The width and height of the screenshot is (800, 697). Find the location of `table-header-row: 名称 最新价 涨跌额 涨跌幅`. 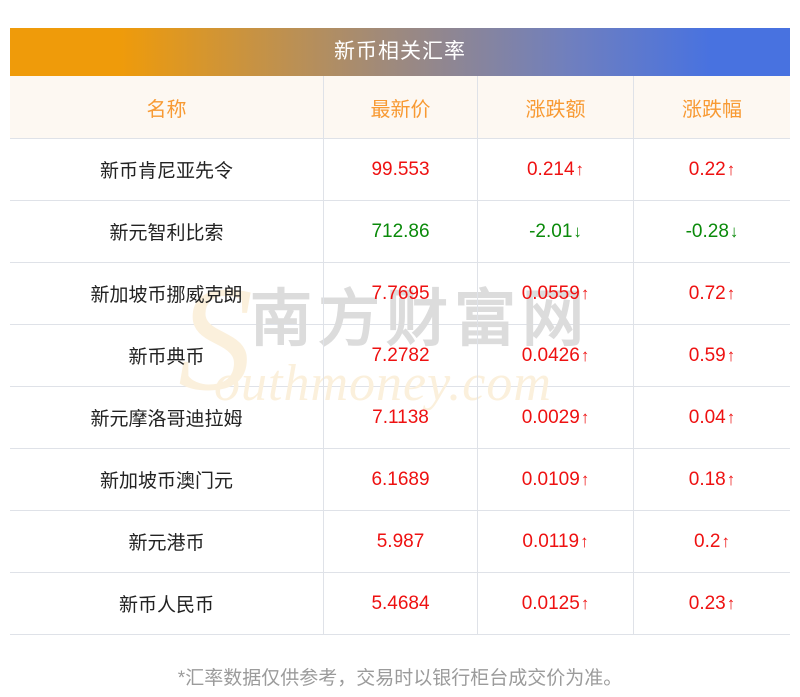

table-header-row: 名称 最新价 涨跌额 涨跌幅 is located at coordinates (400, 107).